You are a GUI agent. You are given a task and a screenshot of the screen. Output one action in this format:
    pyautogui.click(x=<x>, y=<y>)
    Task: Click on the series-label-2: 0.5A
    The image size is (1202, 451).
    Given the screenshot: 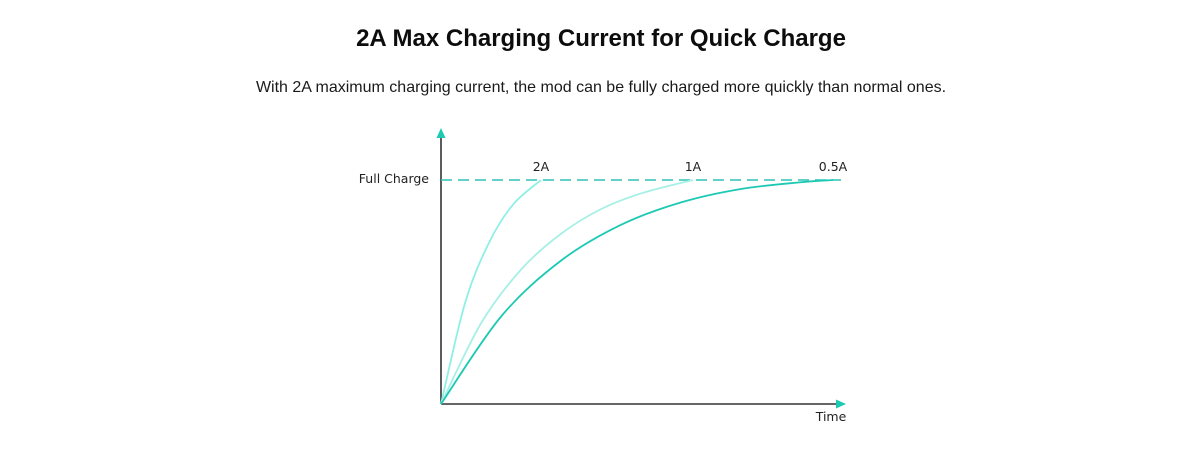 What is the action you would take?
    pyautogui.click(x=833, y=166)
    